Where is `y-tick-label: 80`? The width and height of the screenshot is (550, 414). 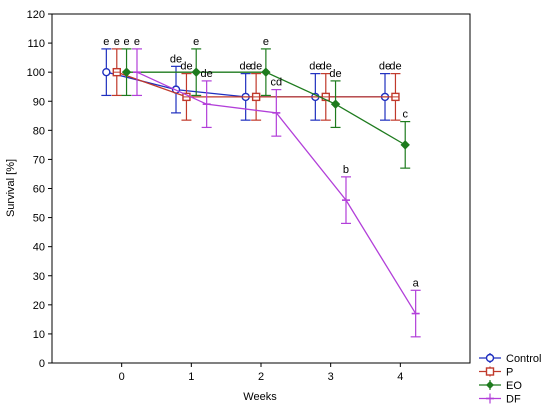
y-tick-label: 80 is located at coordinates (39, 131).